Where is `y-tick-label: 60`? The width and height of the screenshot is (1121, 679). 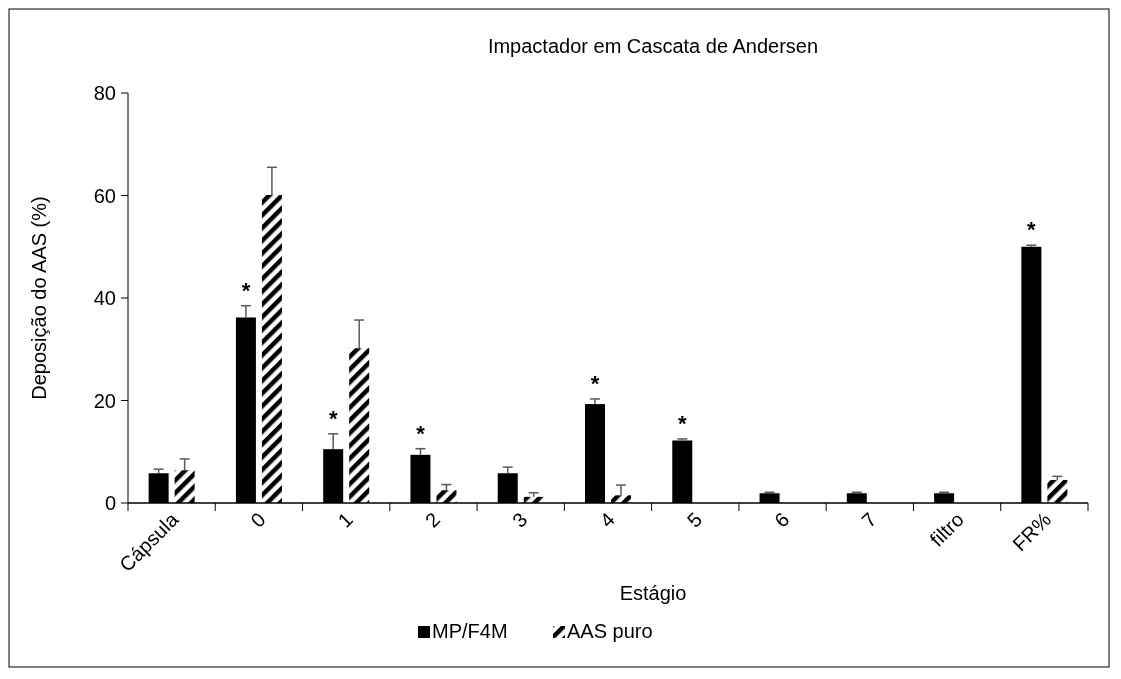
y-tick-label: 60 is located at coordinates (104, 195).